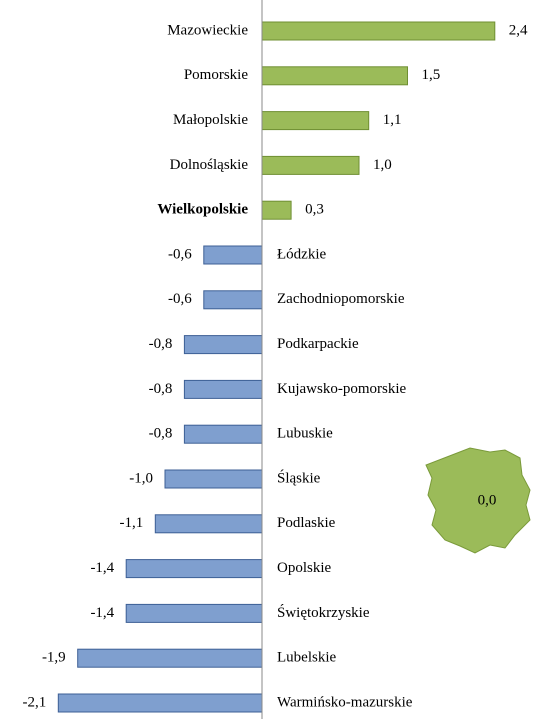  What do you see at coordinates (306, 658) in the screenshot?
I see `category-label: Lubelskie` at bounding box center [306, 658].